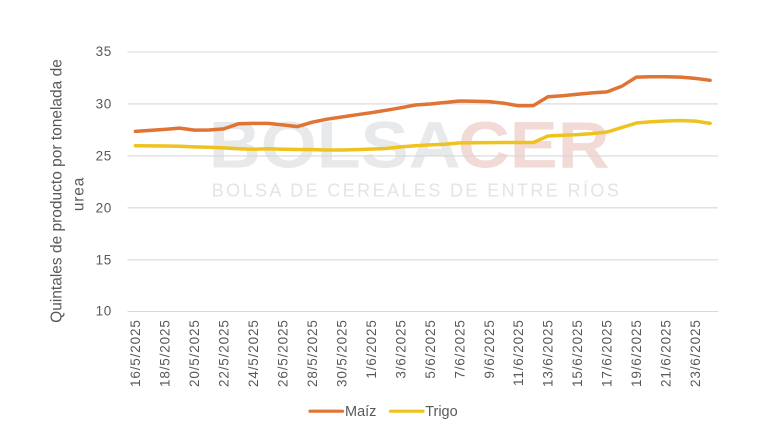 Image resolution: width=764 pixels, height=436 pixels. I want to click on svg-text: 20/5/2025, so click(194, 353).